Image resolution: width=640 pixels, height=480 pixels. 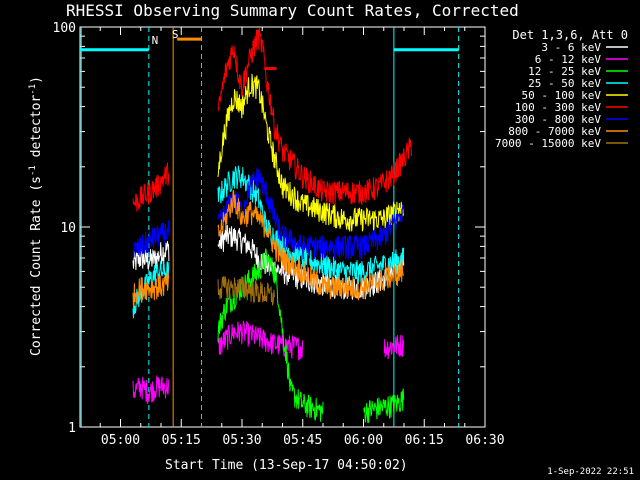 What do you see at coordinates (64, 28) in the screenshot?
I see `y-tick-label: 100` at bounding box center [64, 28].